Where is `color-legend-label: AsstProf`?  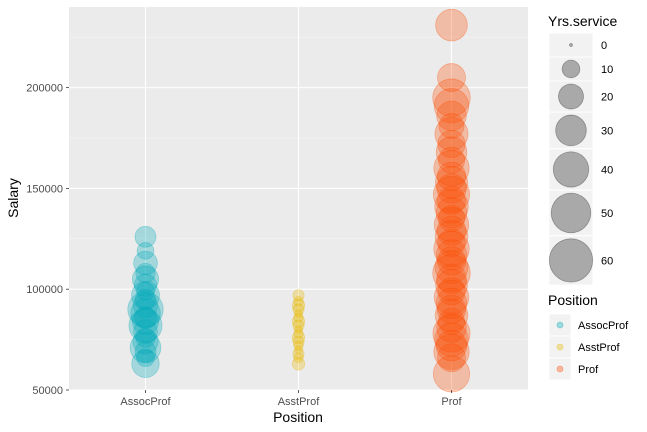 color-legend-label: AsstProf is located at coordinates (599, 348).